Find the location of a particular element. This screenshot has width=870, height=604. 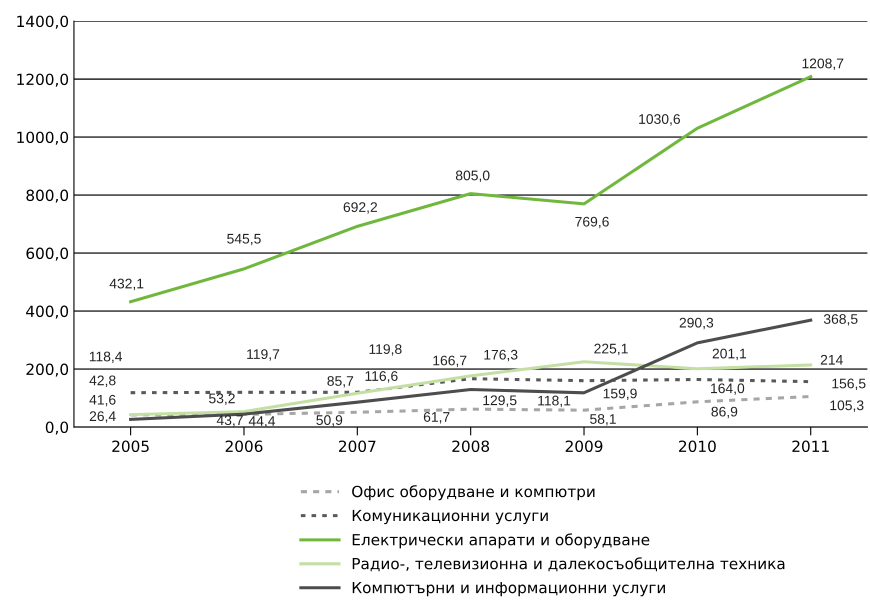

data-label: 118,4 is located at coordinates (106, 358).